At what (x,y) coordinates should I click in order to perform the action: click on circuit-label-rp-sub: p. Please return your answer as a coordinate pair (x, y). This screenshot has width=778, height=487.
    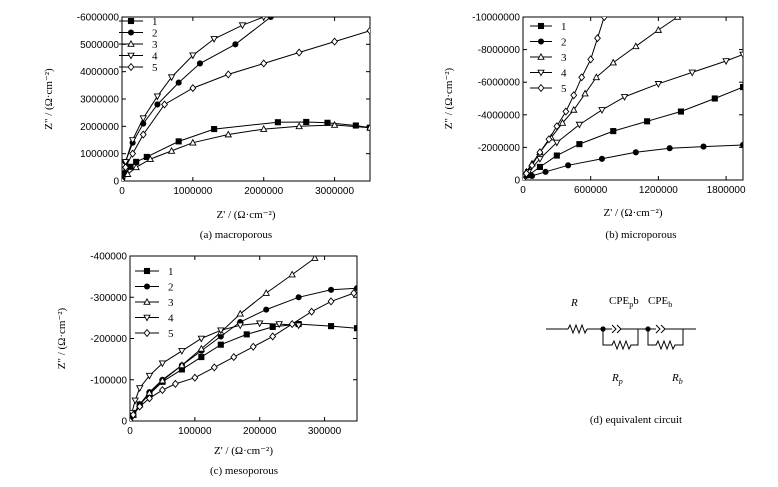
    Looking at the image, I should click on (620, 381).